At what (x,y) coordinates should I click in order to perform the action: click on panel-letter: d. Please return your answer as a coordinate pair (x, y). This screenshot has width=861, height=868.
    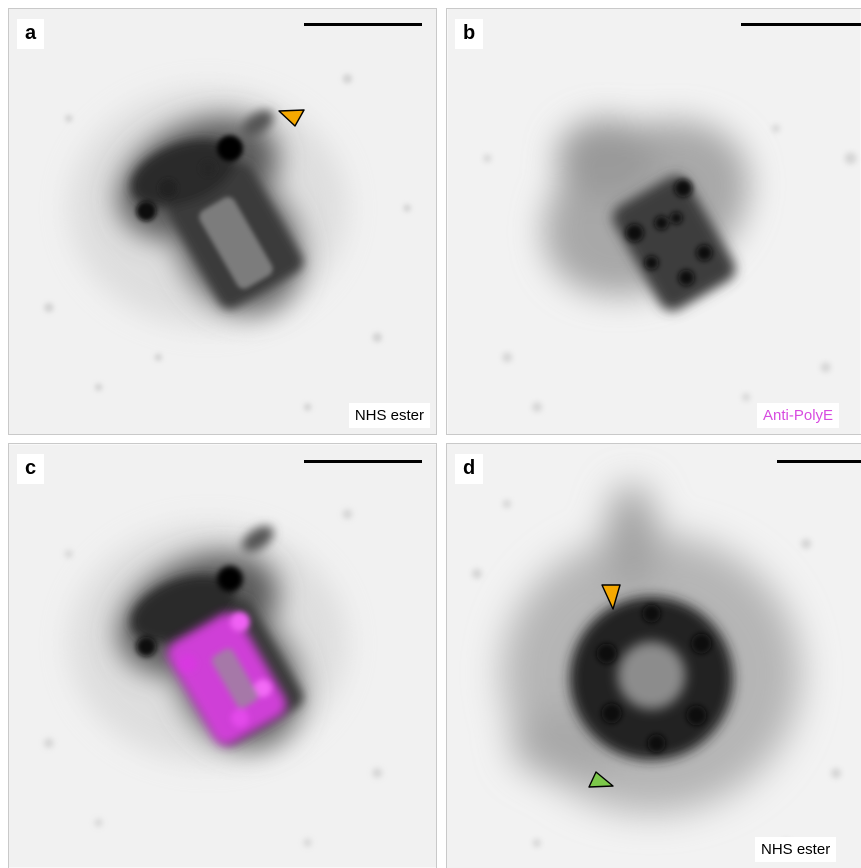
    Looking at the image, I should click on (469, 469).